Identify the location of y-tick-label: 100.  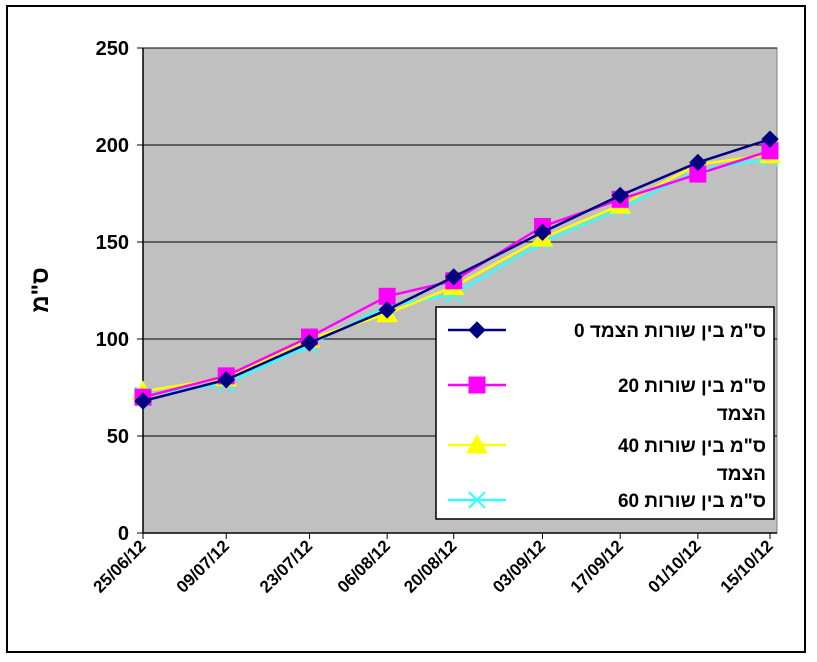
(112, 340).